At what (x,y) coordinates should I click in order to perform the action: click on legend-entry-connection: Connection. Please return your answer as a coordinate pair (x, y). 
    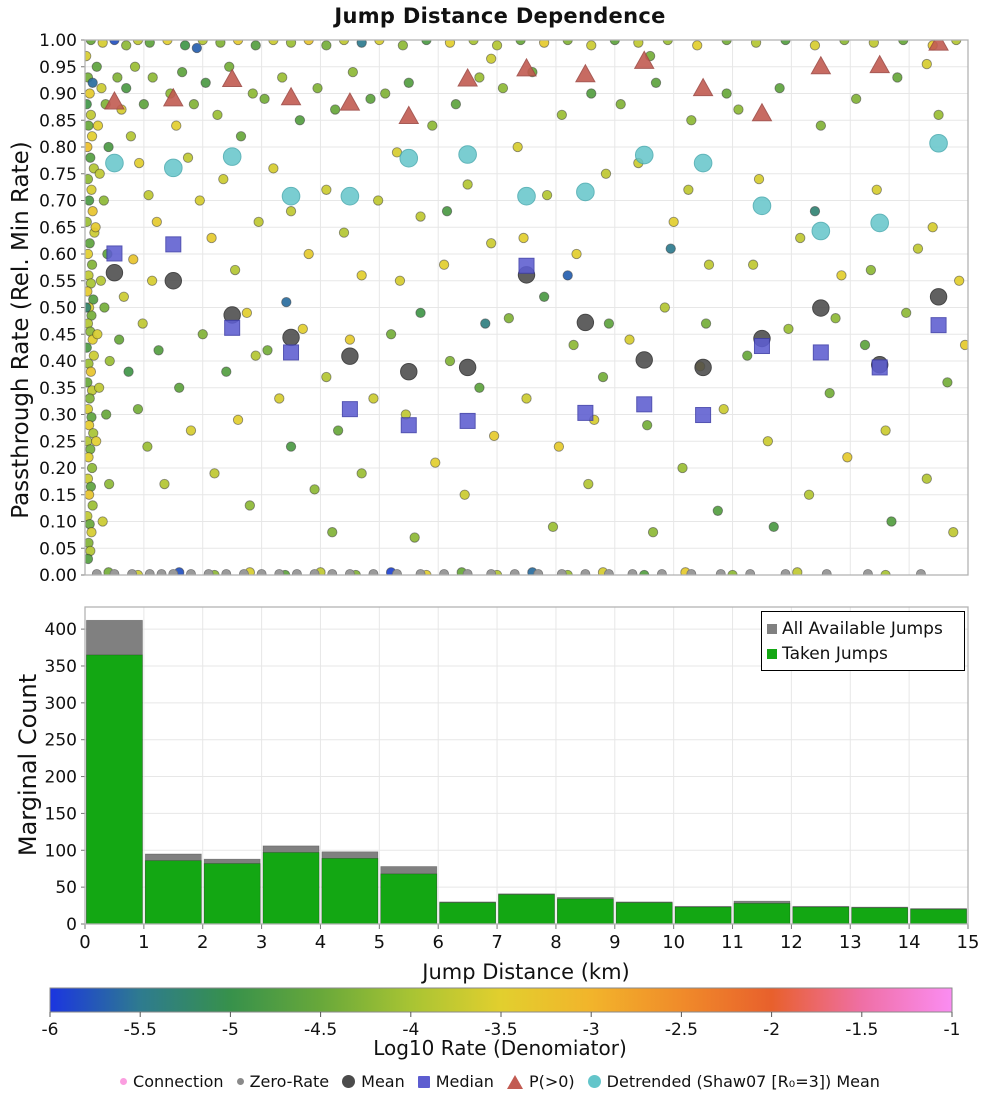
    Looking at the image, I should click on (172, 1081).